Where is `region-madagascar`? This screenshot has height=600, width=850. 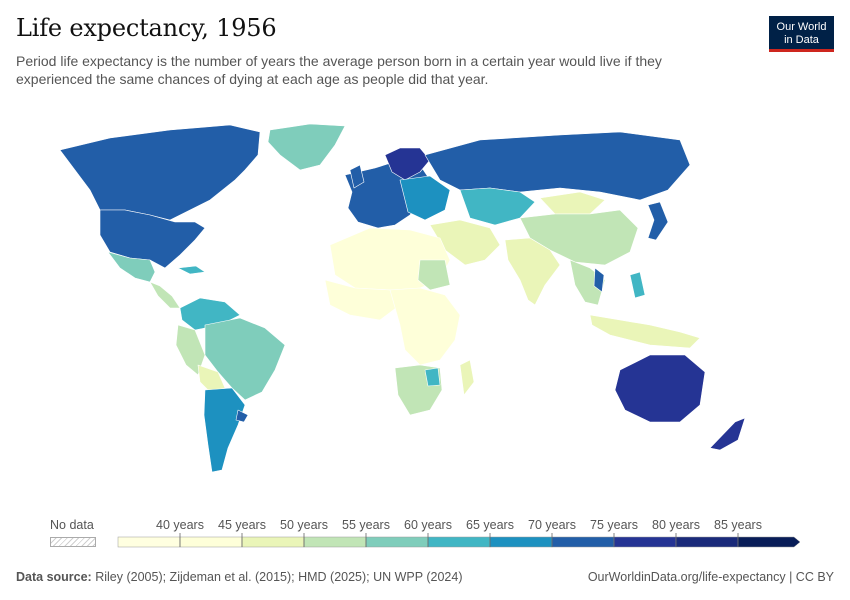
region-madagascar is located at coordinates (467, 377).